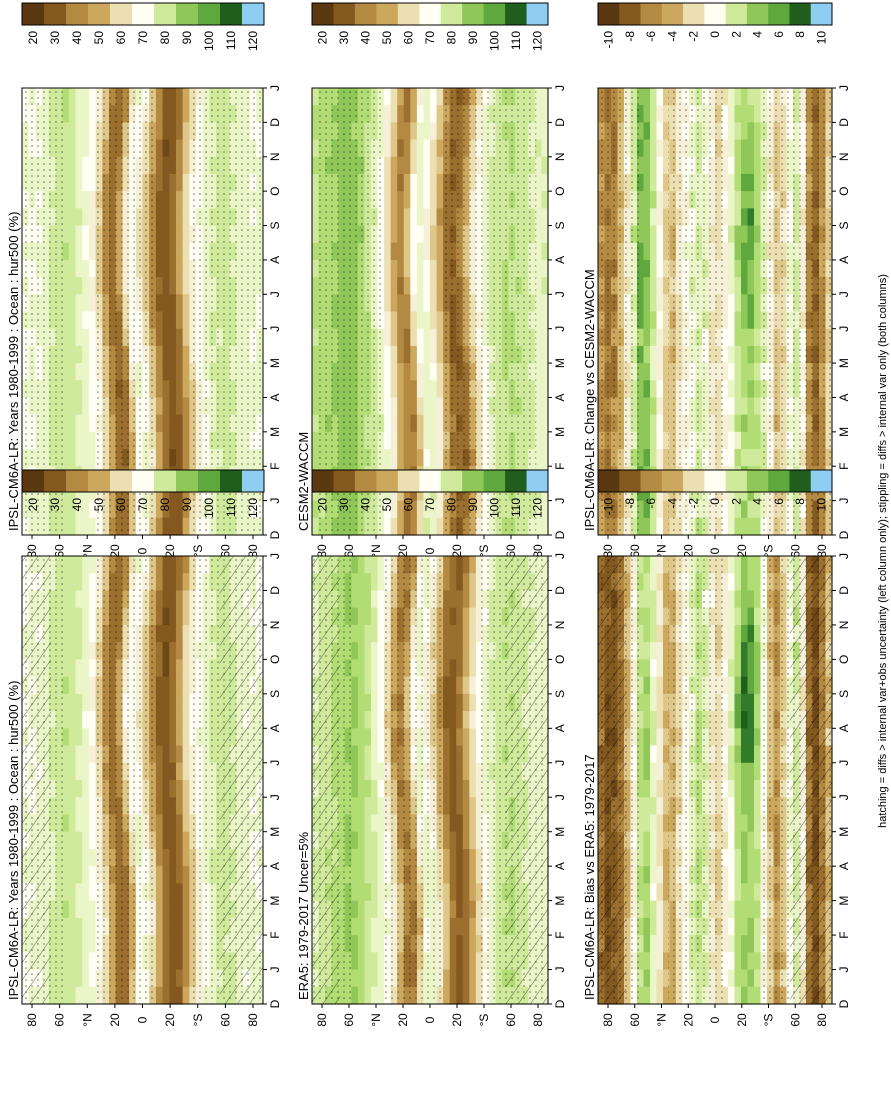  Describe the element at coordinates (560, 728) in the screenshot. I see `month-tick-label: A` at that location.